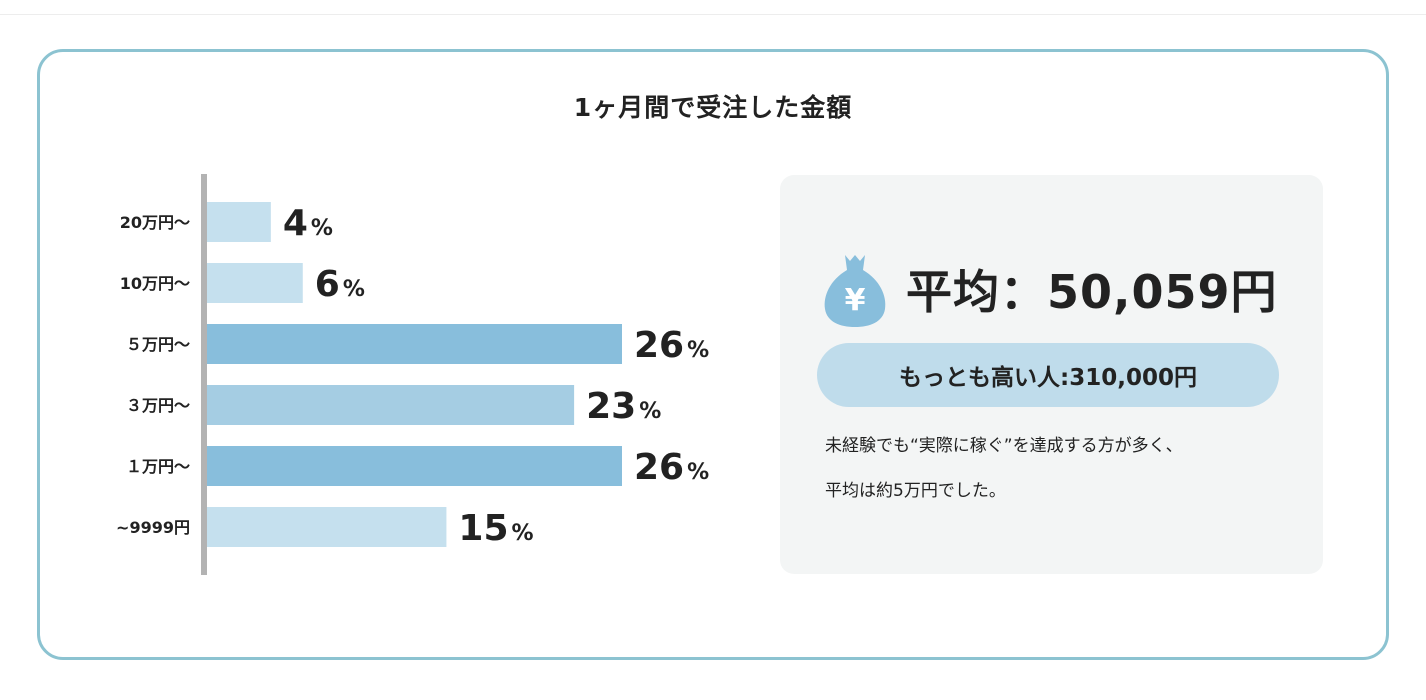 This screenshot has width=1426, height=700. I want to click on summary-note-line-1: 未経験でも“実際に稼ぐ”を達成する方が多く、, so click(1004, 446).